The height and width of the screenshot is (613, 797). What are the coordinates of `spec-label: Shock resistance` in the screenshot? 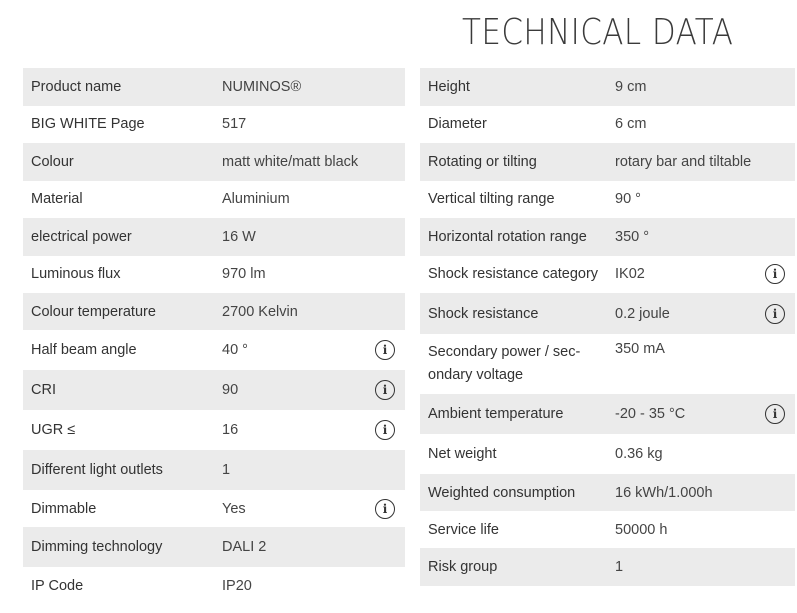 It's located at (483, 313).